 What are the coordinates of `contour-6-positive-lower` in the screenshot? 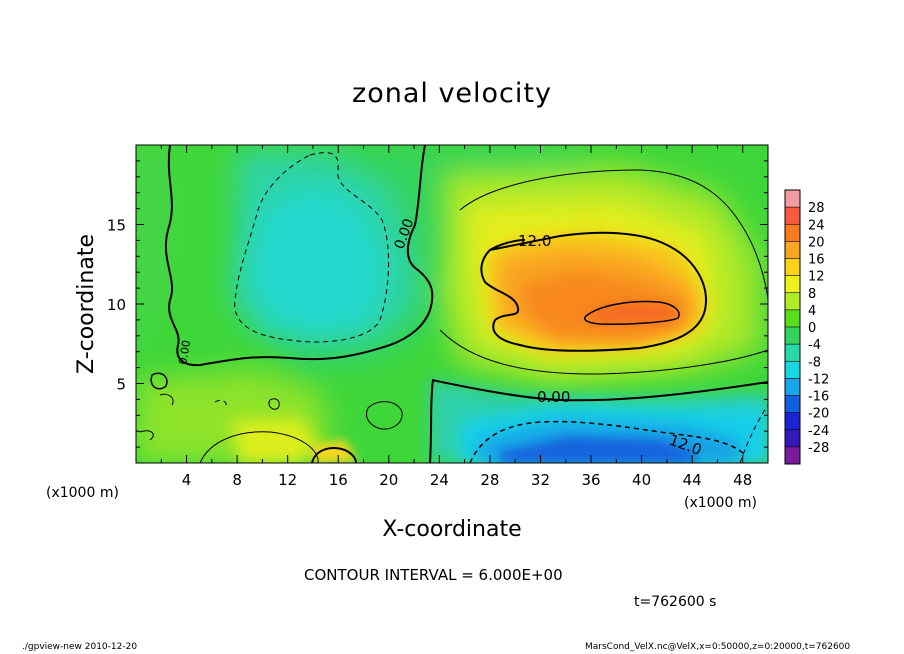 It's located at (603, 352).